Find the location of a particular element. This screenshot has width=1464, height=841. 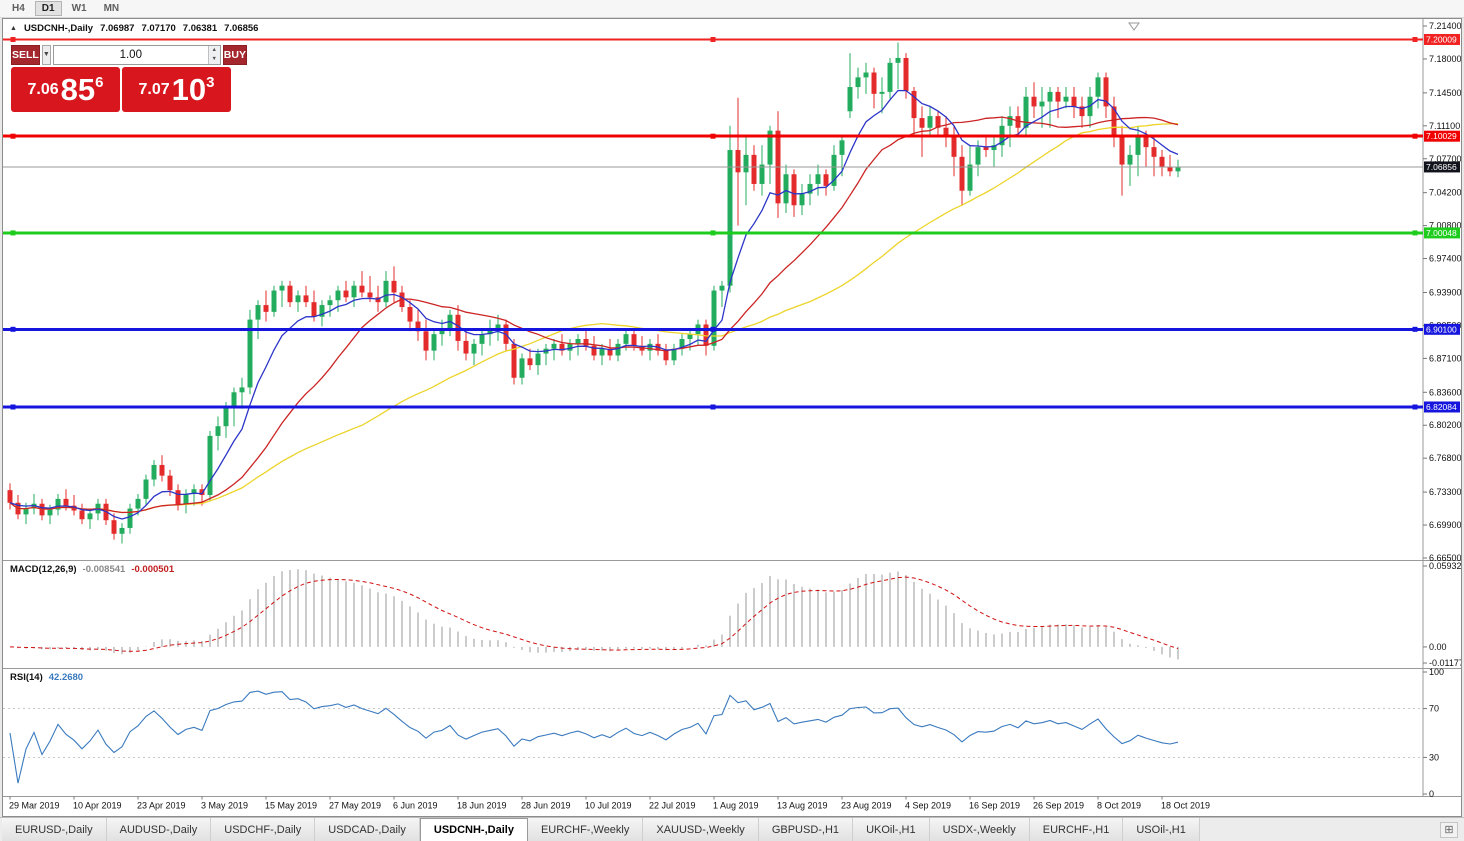

chart-tab-usdcad-daily: USDCAD-,Daily is located at coordinates (367, 829).